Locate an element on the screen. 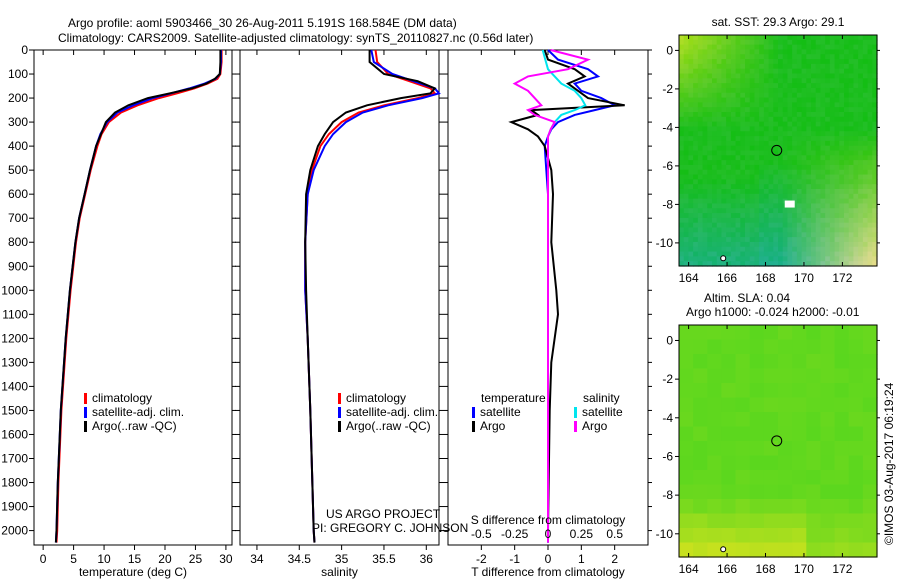 Image resolution: width=900 pixels, height=580 pixels. map-title-sst: sat. SST: 29.3 Argo: 29.1 is located at coordinates (778, 22).